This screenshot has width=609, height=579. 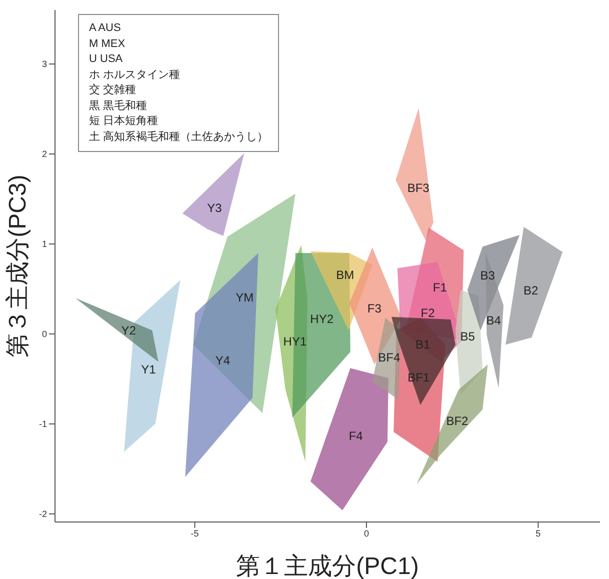 I want to click on series-label: Y3, so click(x=214, y=208).